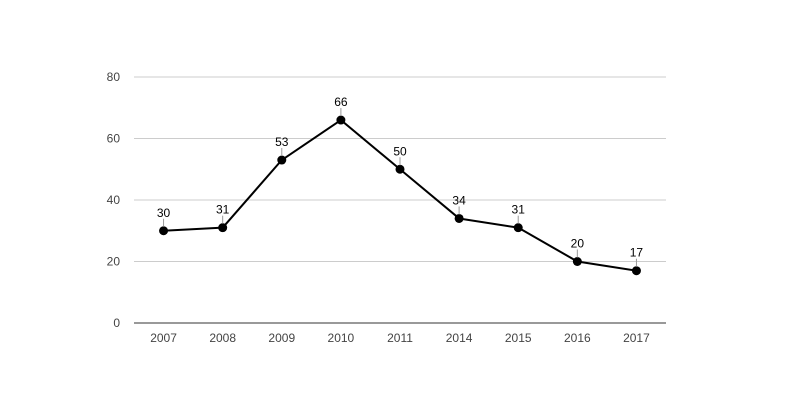 This screenshot has height=405, width=800. What do you see at coordinates (164, 231) in the screenshot?
I see `data-point-2007` at bounding box center [164, 231].